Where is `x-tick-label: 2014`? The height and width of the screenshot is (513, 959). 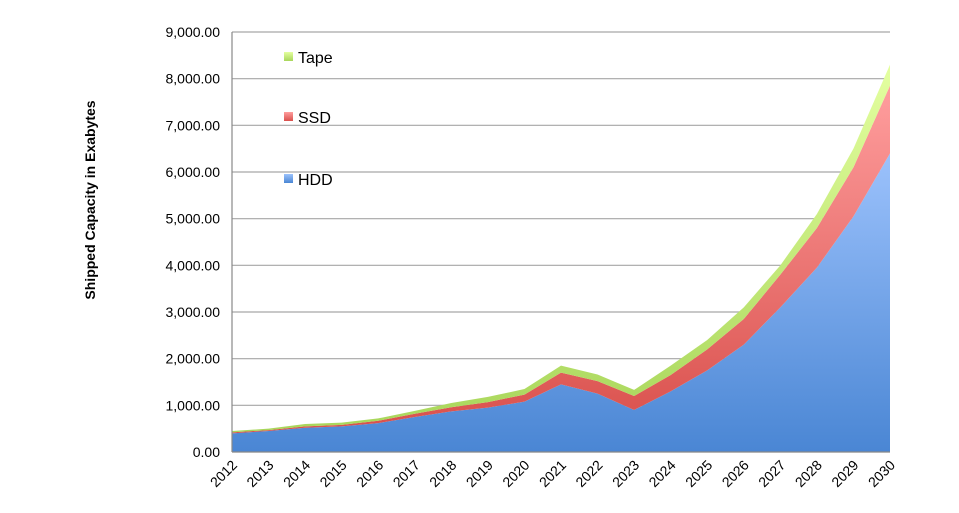 x-tick-label: 2014 is located at coordinates (296, 473).